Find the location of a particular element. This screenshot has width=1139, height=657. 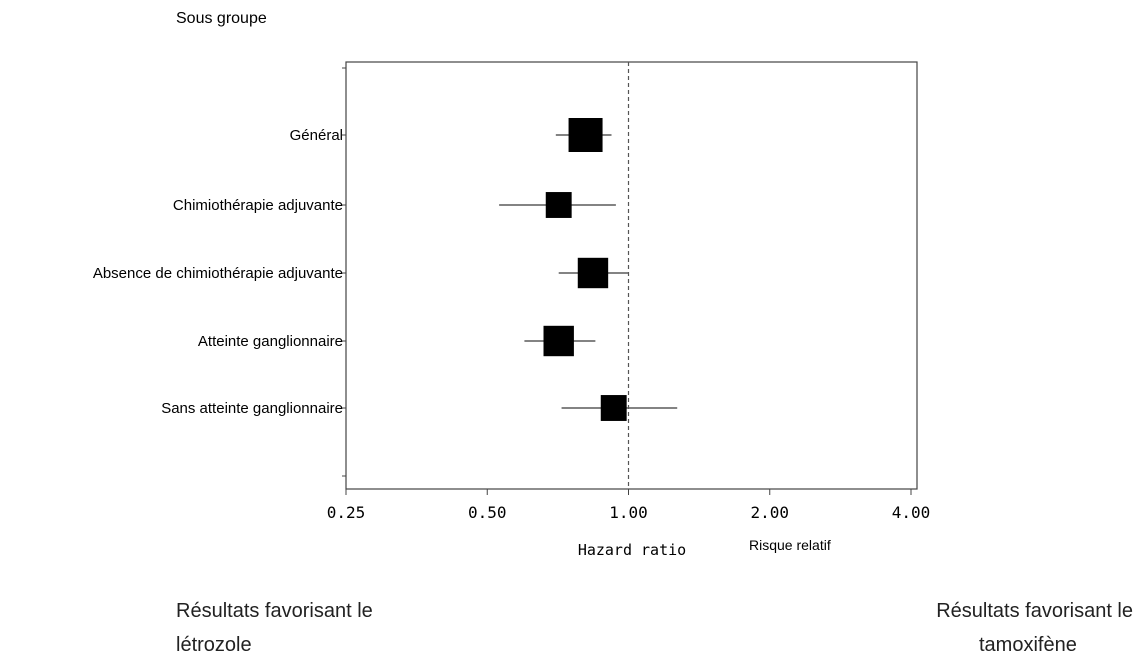

x-tick-label: 0.25 is located at coordinates (346, 512).